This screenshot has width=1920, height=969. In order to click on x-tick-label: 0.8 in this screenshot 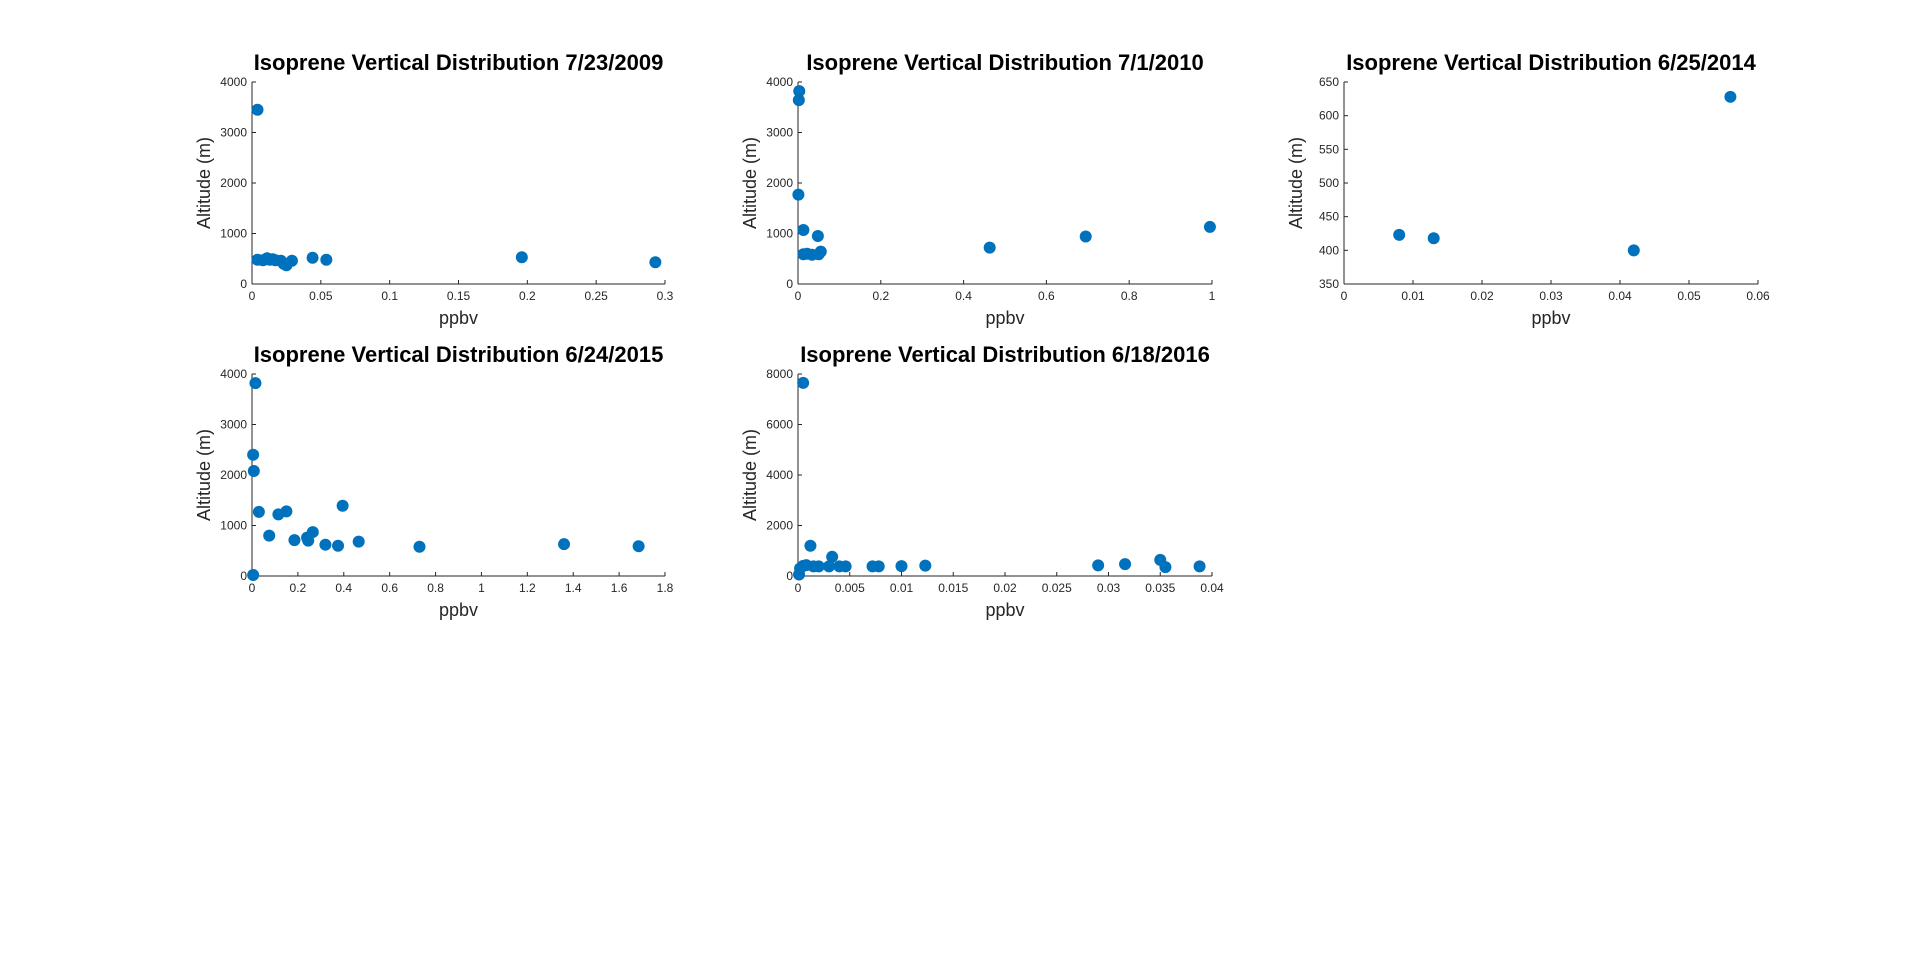, I will do `click(1129, 296)`.